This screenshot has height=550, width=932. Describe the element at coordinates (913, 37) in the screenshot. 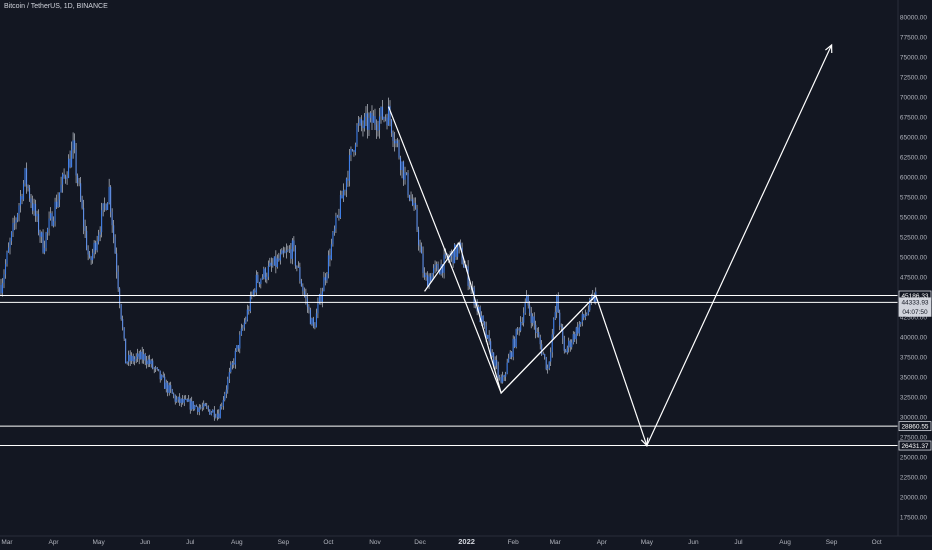

I see `price-tick-label: 77500.00` at that location.